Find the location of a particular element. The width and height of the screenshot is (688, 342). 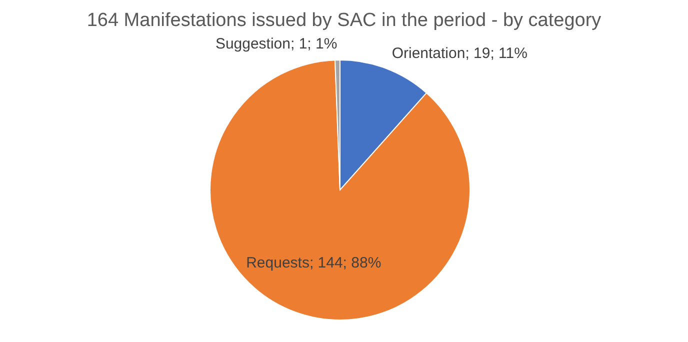

slice-label: Requests; 144; 88% is located at coordinates (314, 263).